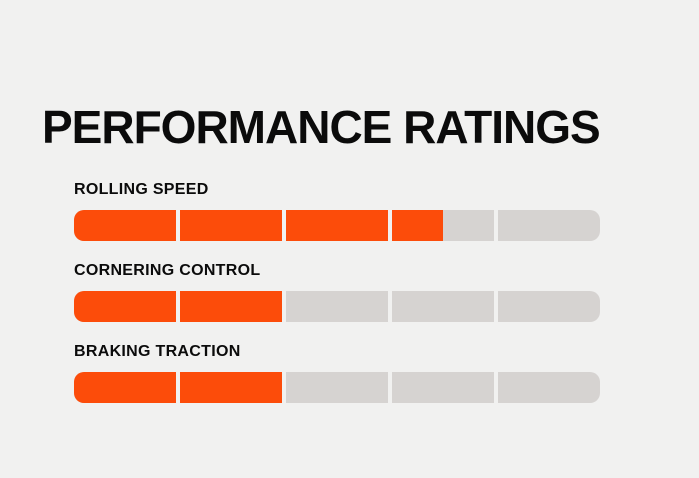  I want to click on rating-label: CORNERING CONTROL, so click(167, 270).